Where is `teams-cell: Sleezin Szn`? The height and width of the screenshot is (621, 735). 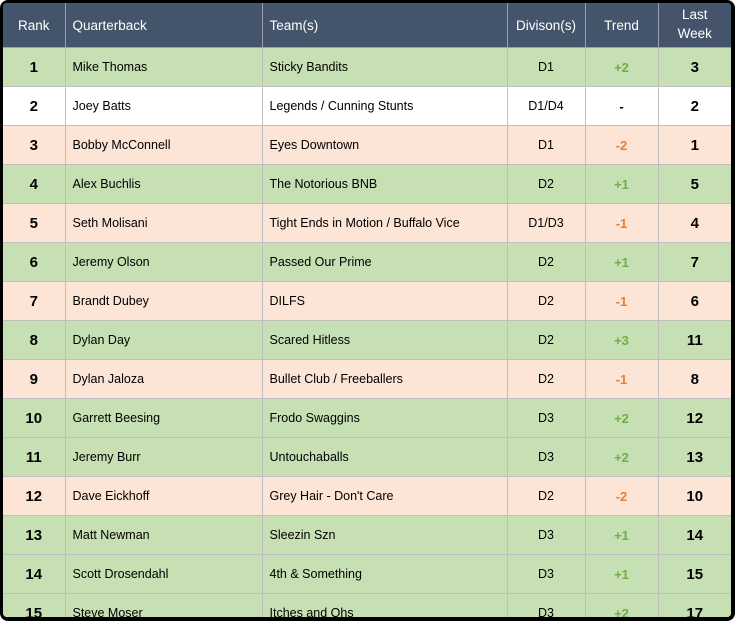
teams-cell: Sleezin Szn is located at coordinates (384, 535).